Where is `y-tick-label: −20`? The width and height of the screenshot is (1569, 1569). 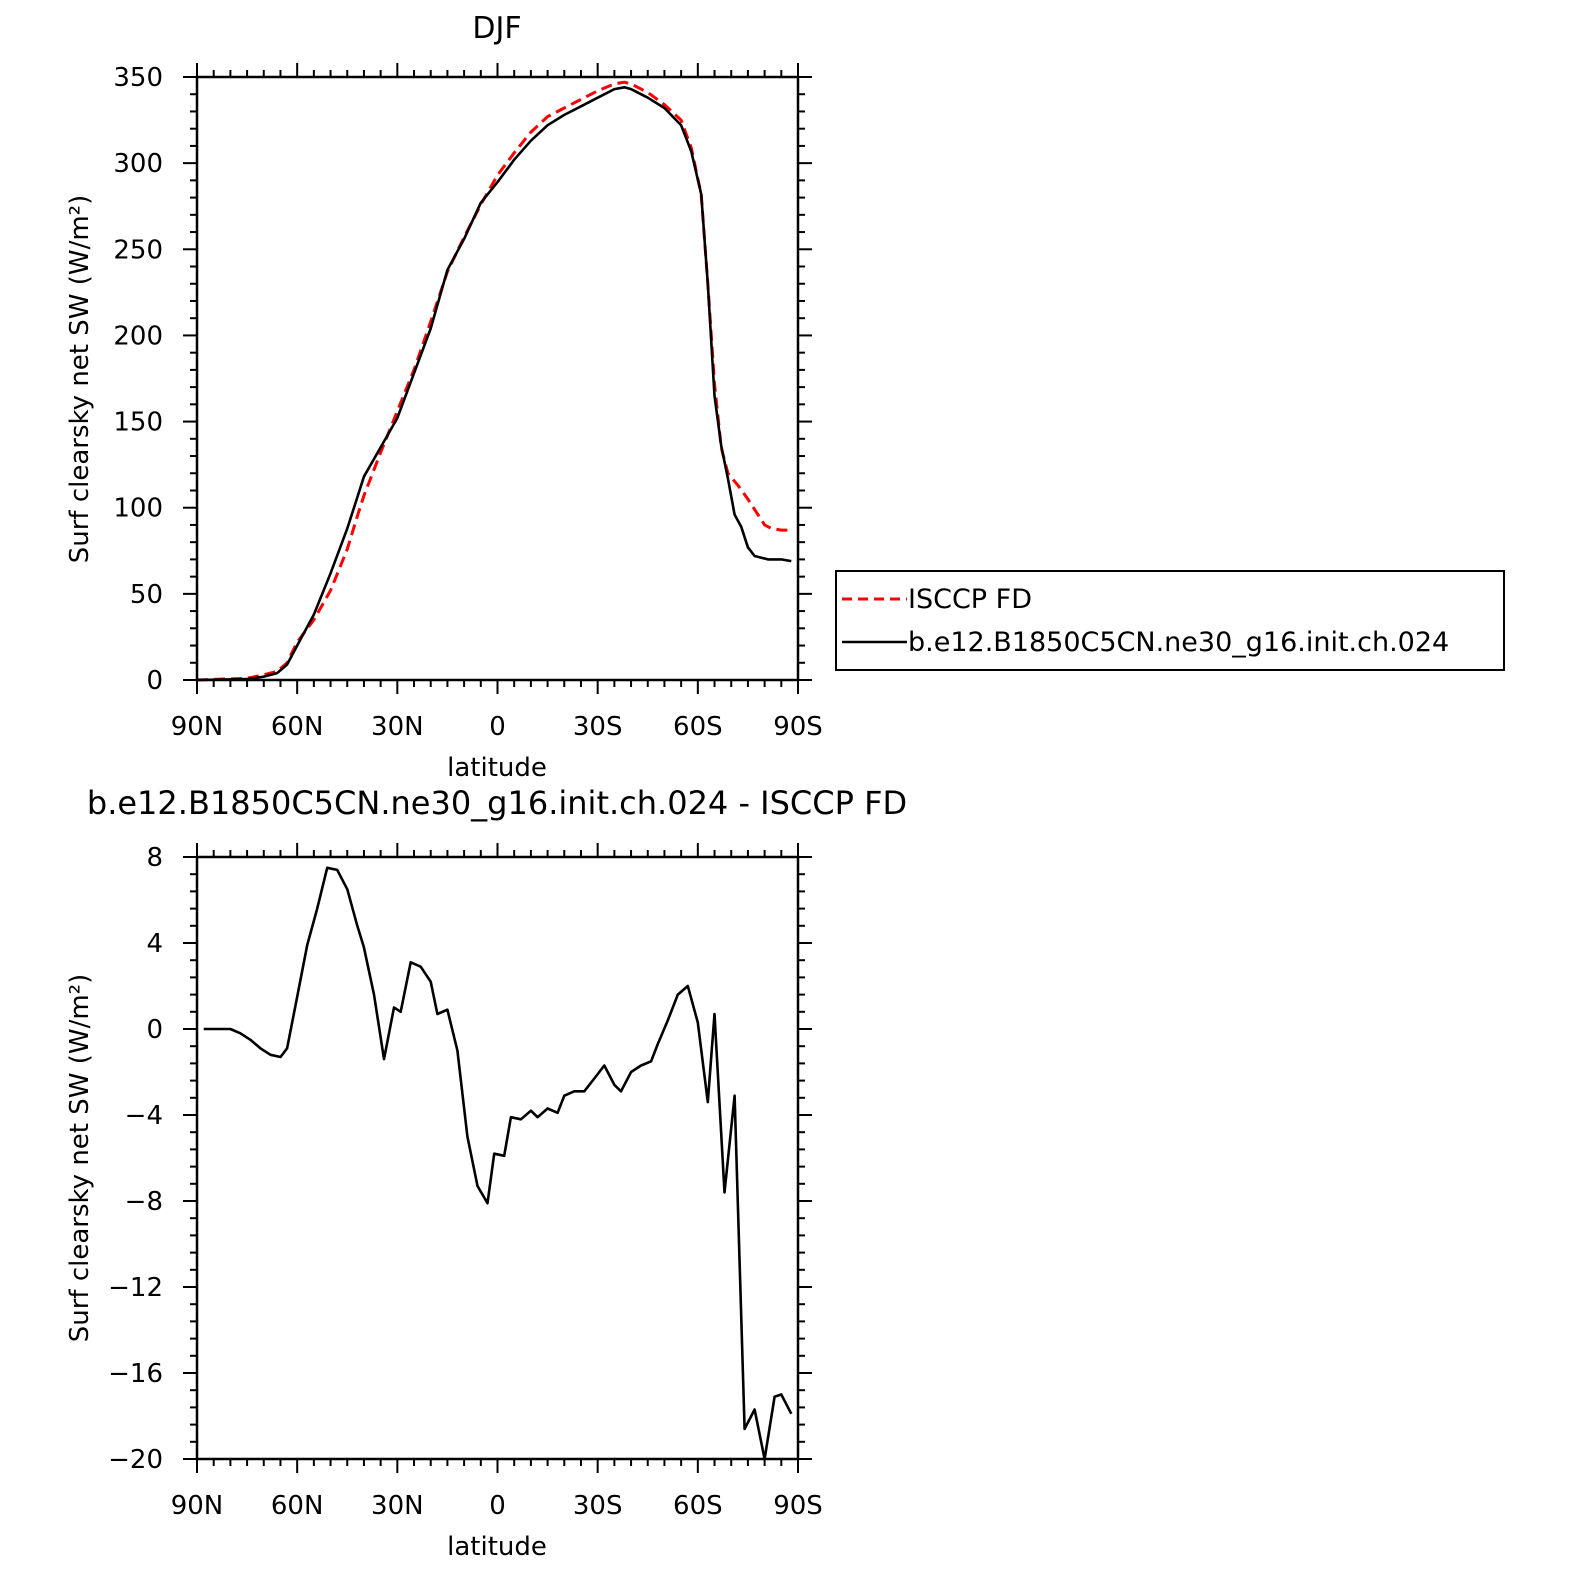
y-tick-label: −20 is located at coordinates (135, 1460).